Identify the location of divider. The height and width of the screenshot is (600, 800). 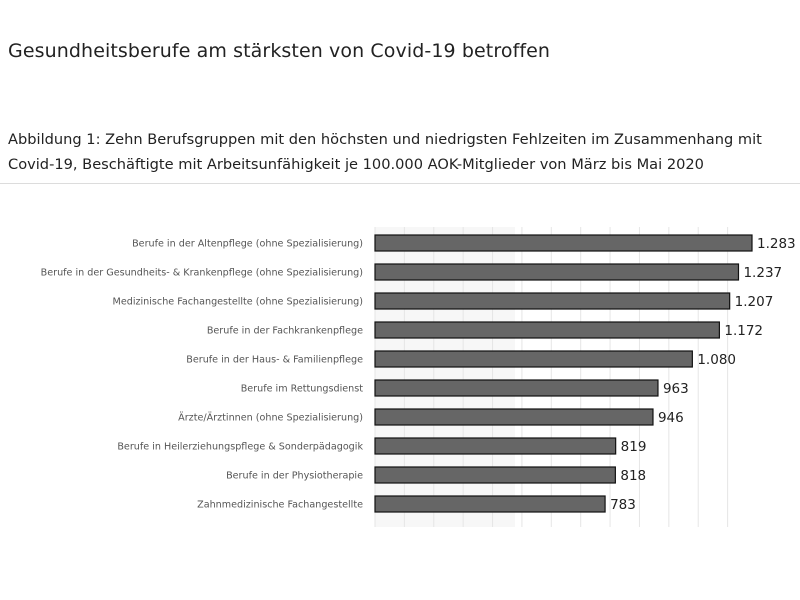
(400, 183).